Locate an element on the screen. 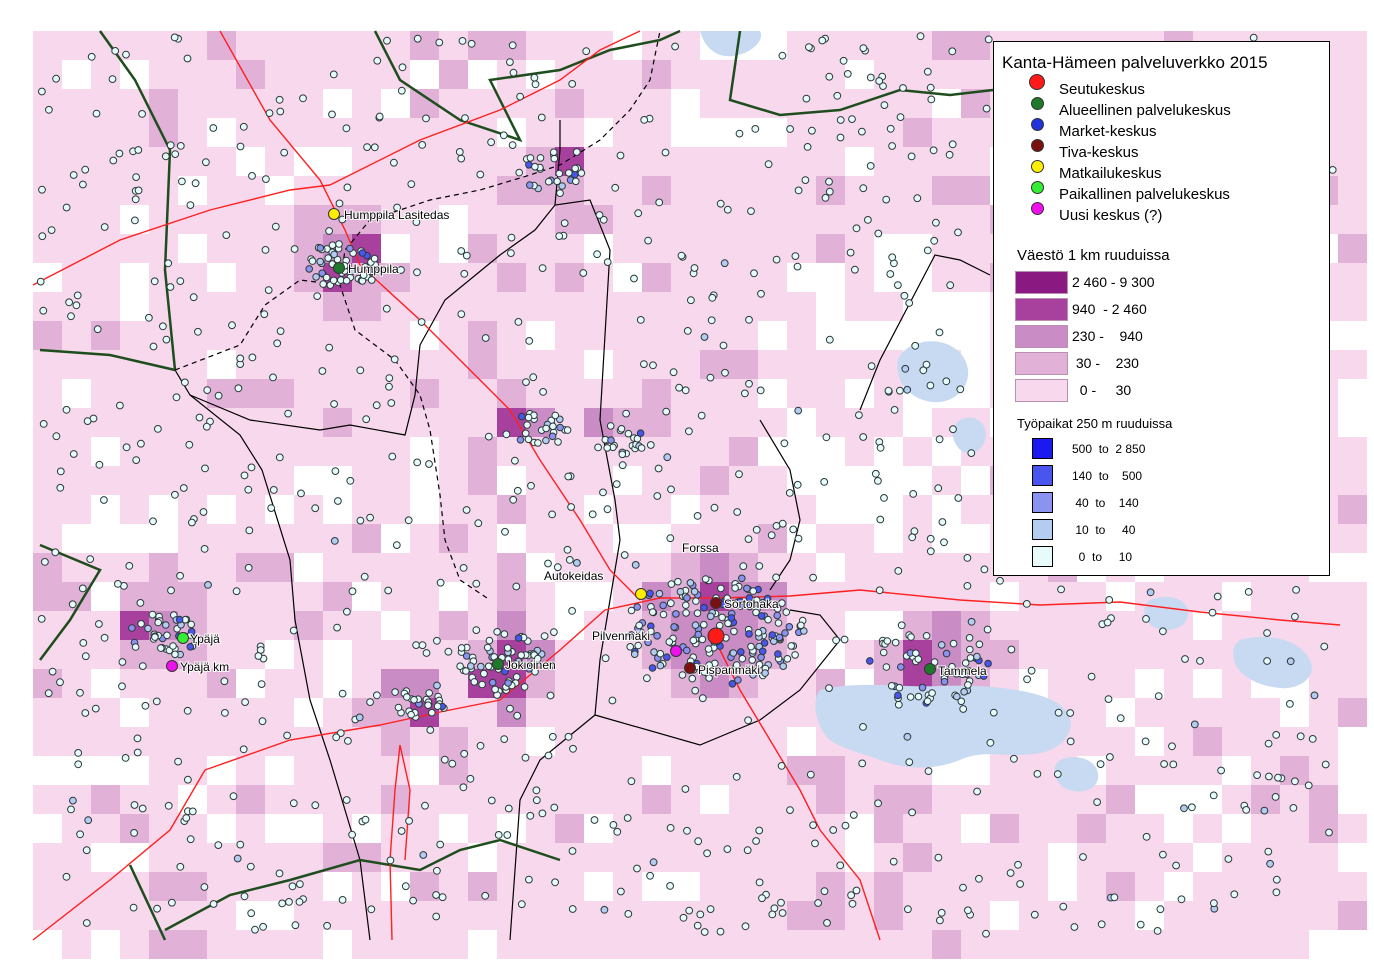 The image size is (1374, 977). blue-dot-icon is located at coordinates (1037, 124).